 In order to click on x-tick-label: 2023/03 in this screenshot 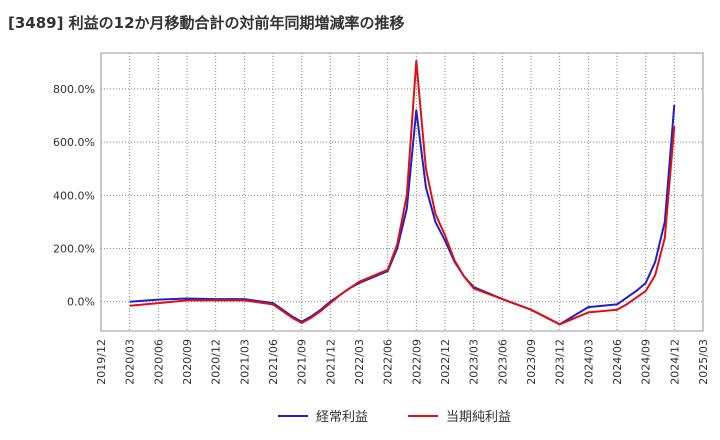, I will do `click(474, 362)`.